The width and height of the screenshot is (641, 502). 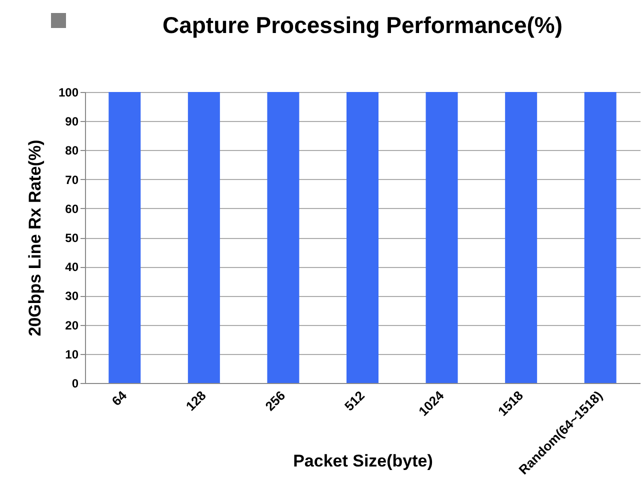 I want to click on x-tick-label: 256, so click(x=275, y=401).